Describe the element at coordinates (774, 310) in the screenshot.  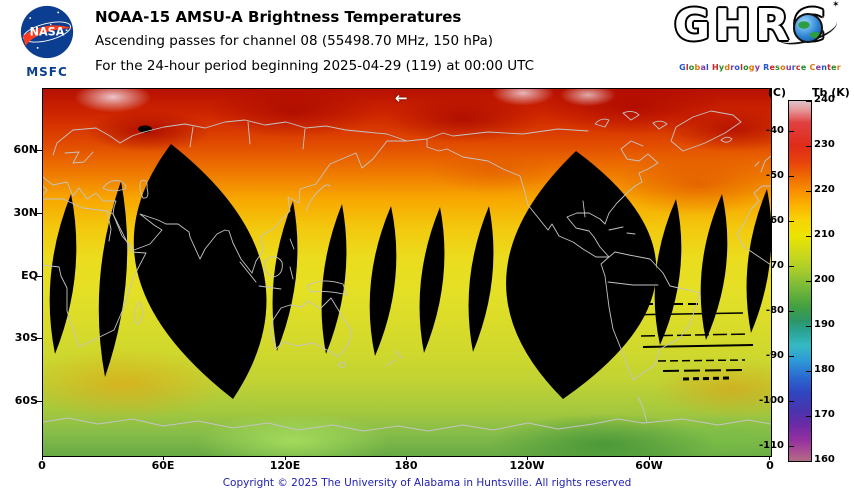
I see `celsius-tick-label: -80` at that location.